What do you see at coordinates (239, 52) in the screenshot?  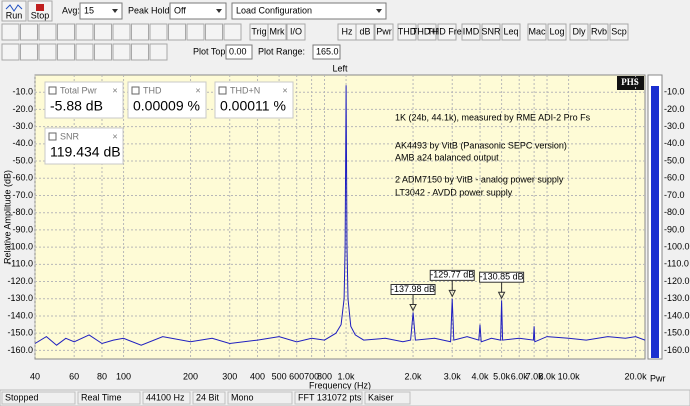 I see `plot-top-input` at bounding box center [239, 52].